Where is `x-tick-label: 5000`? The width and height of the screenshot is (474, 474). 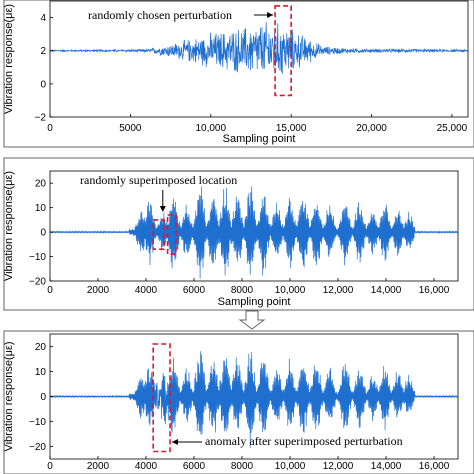
x-tick-label: 5000 is located at coordinates (130, 128).